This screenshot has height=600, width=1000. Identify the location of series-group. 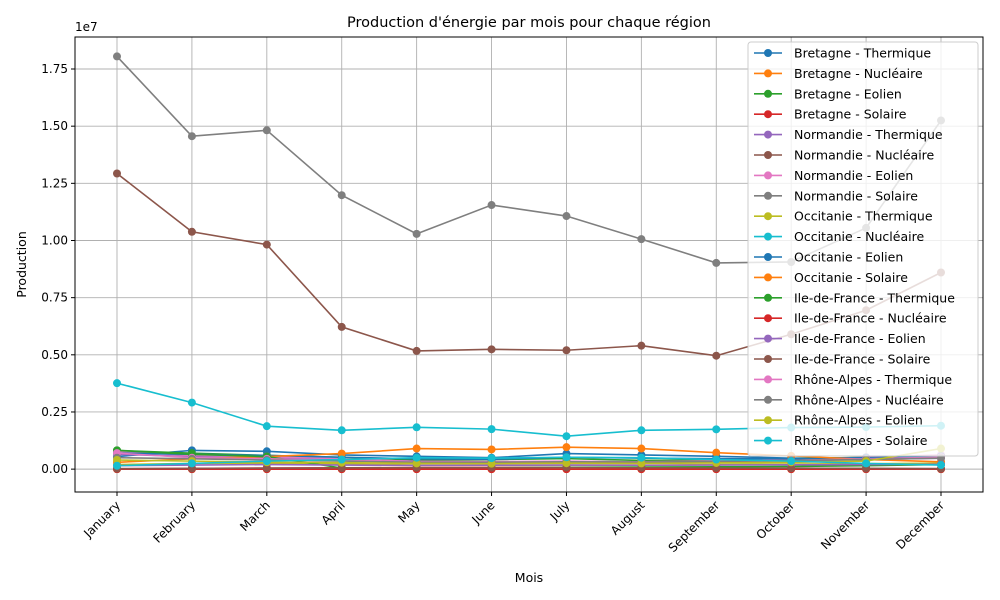
(529, 461).